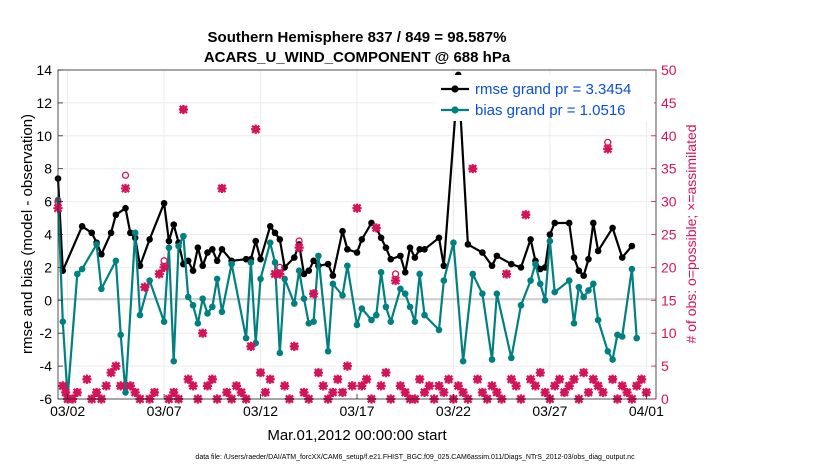 This screenshot has height=470, width=830. Describe the element at coordinates (357, 435) in the screenshot. I see `x-axis-label: Mar.01,2012 00:00:00 start` at that location.